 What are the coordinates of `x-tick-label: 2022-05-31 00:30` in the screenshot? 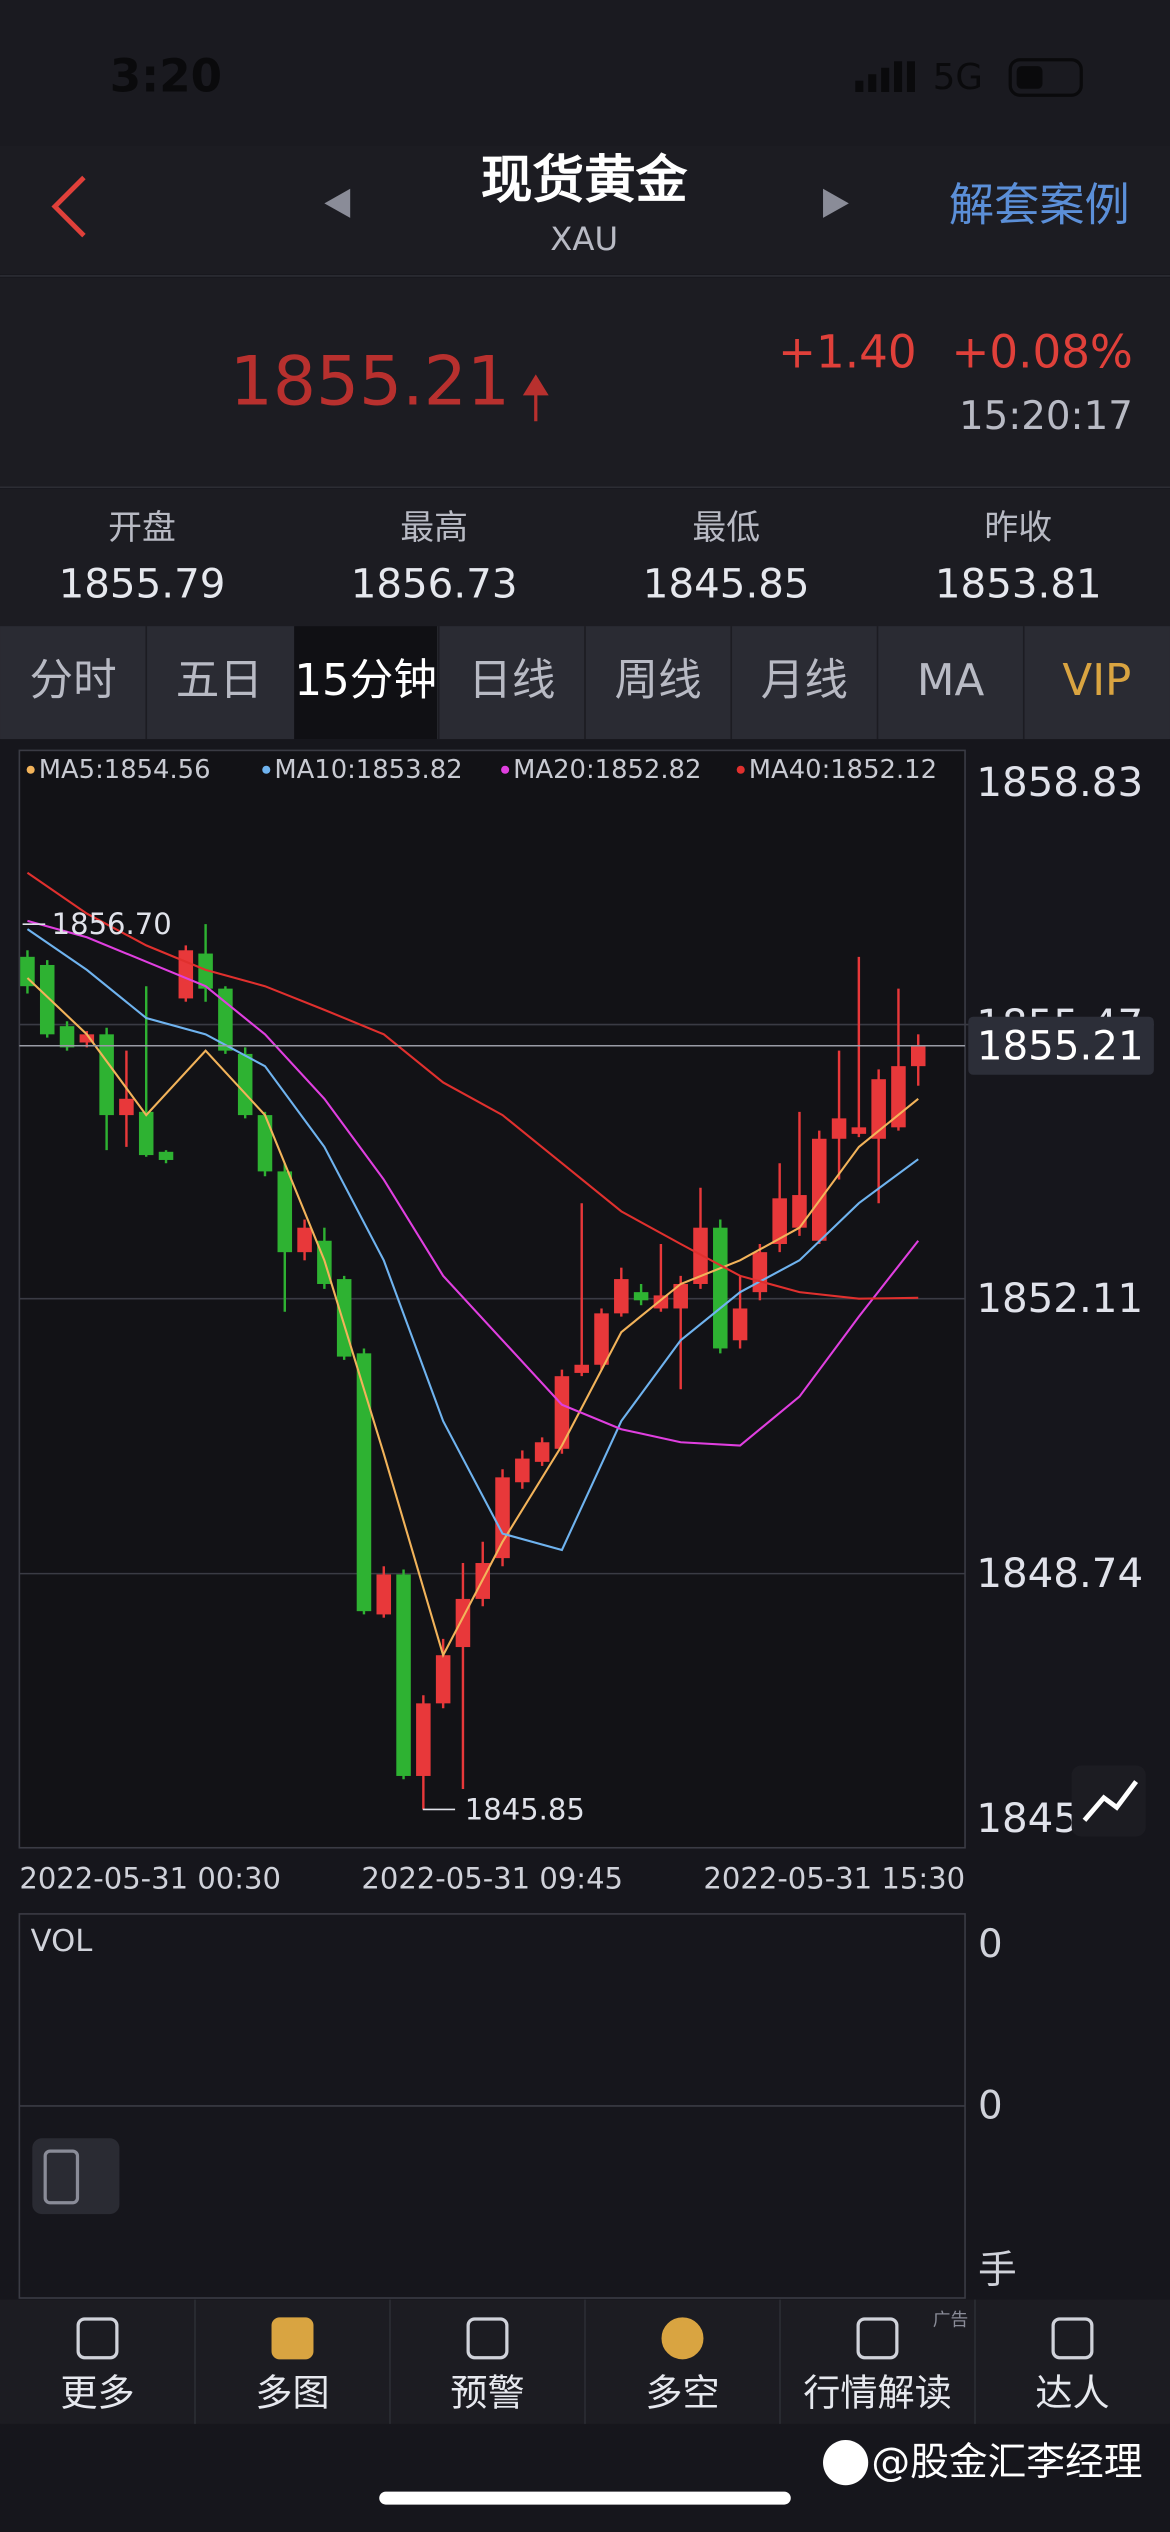 It's located at (150, 1878).